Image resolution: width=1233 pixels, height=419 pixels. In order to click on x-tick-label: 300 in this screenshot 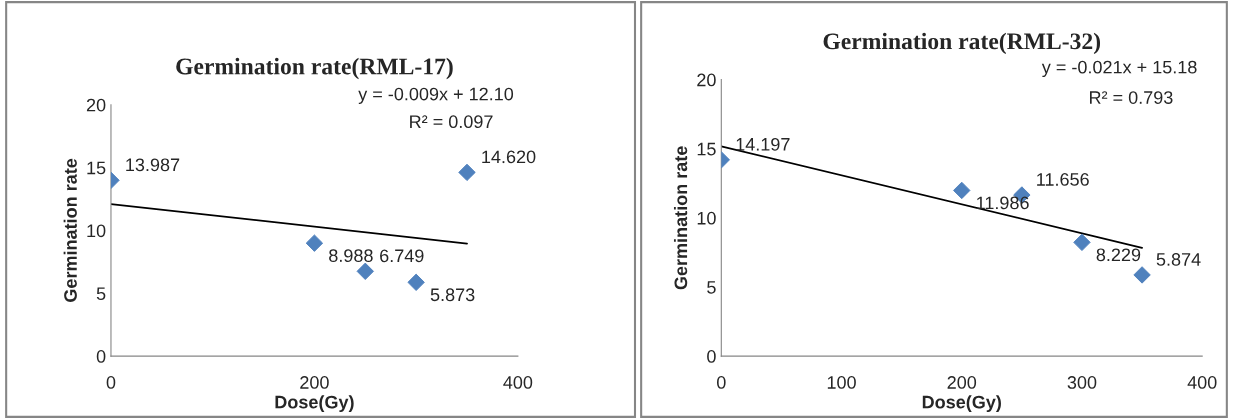, I will do `click(1082, 382)`.